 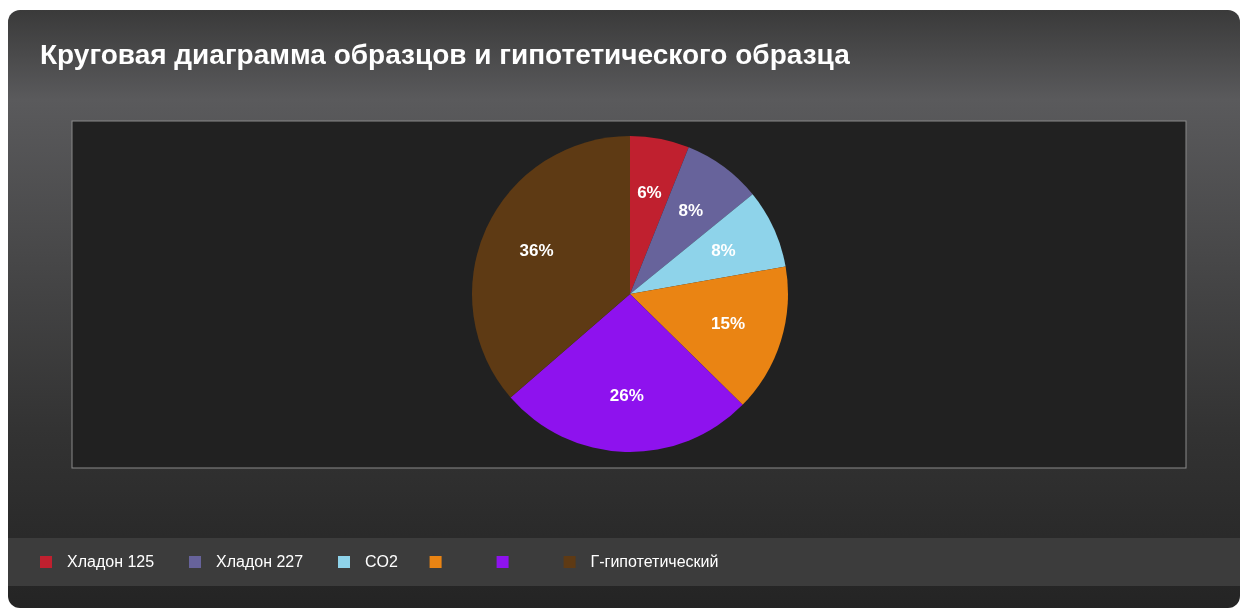 What do you see at coordinates (649, 192) in the screenshot?
I see `data-label: 6%` at bounding box center [649, 192].